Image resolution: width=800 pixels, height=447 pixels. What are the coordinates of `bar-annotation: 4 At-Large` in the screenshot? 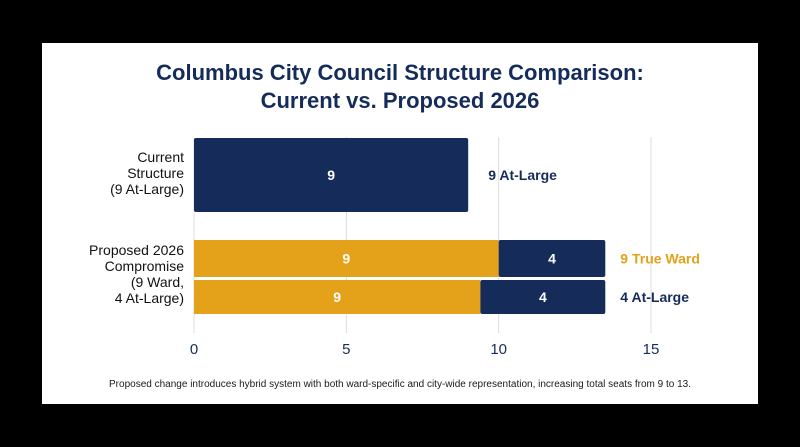 It's located at (654, 297).